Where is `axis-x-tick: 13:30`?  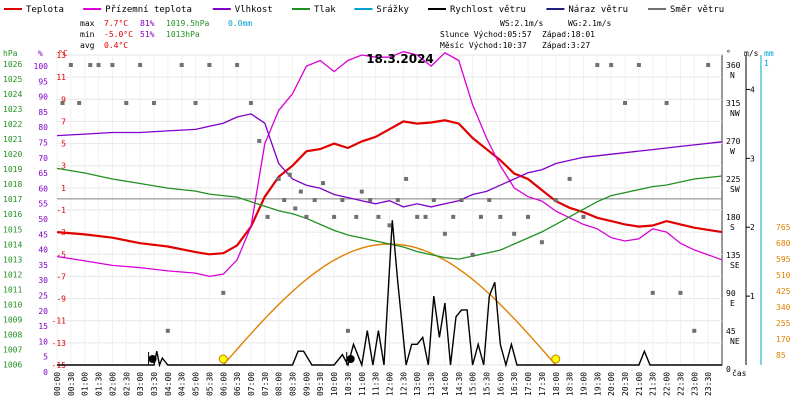
axis-x-tick: 13:30 is located at coordinates (431, 384).